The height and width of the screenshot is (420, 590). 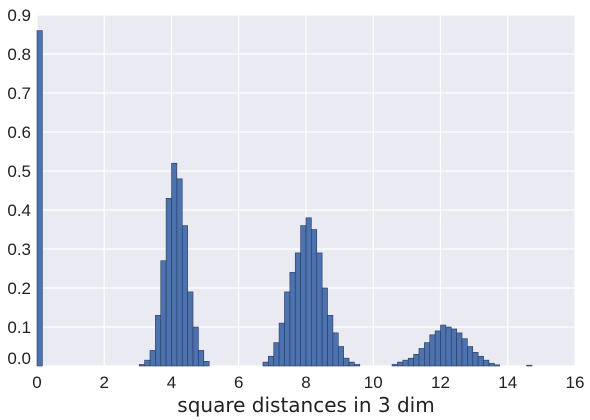 I want to click on x-tick-label: 16, so click(x=575, y=382).